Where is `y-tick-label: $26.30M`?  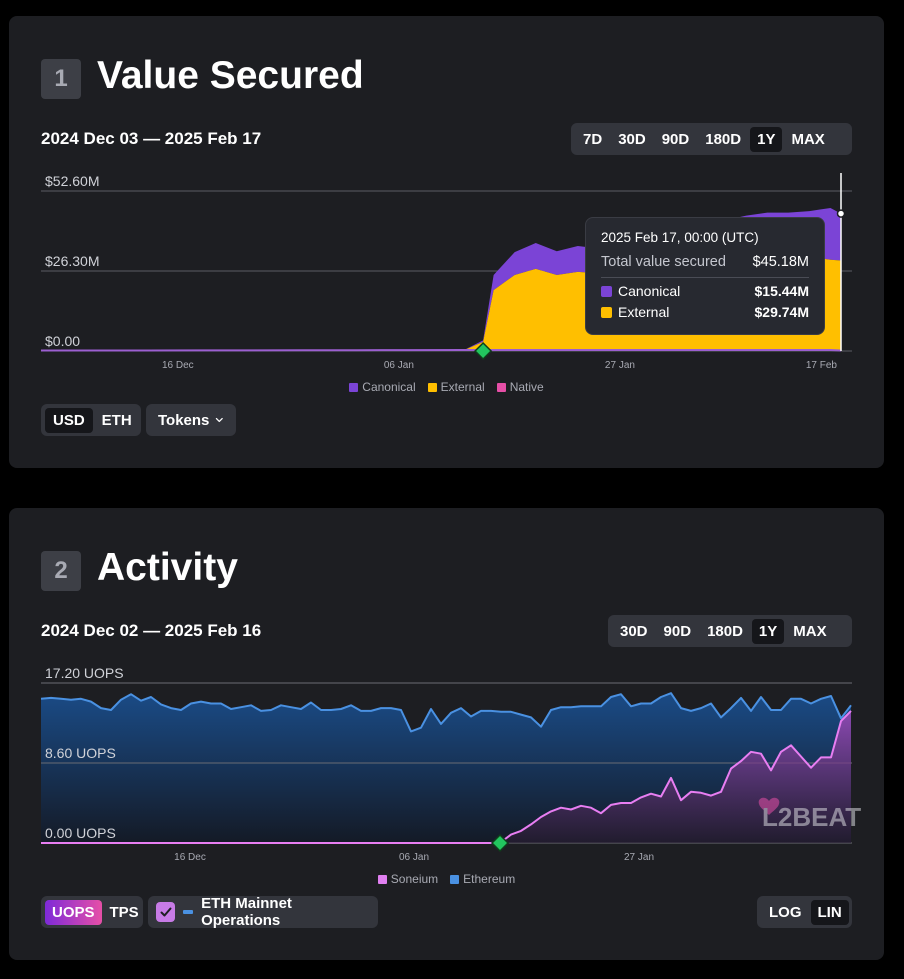 y-tick-label: $26.30M is located at coordinates (72, 261).